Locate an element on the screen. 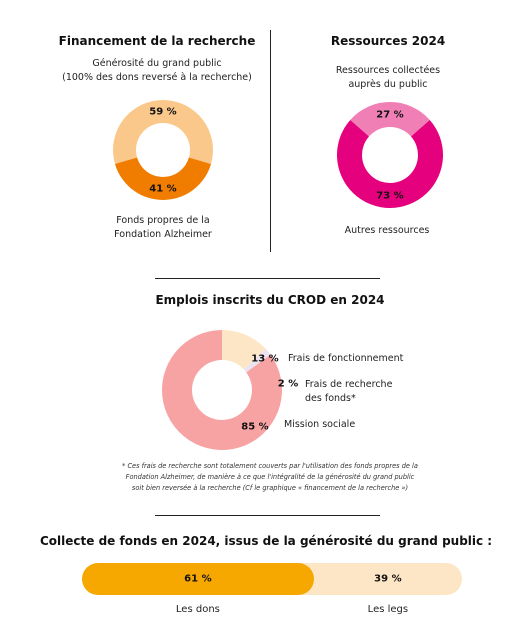 The height and width of the screenshot is (623, 517). value-label: 61 % is located at coordinates (198, 579).